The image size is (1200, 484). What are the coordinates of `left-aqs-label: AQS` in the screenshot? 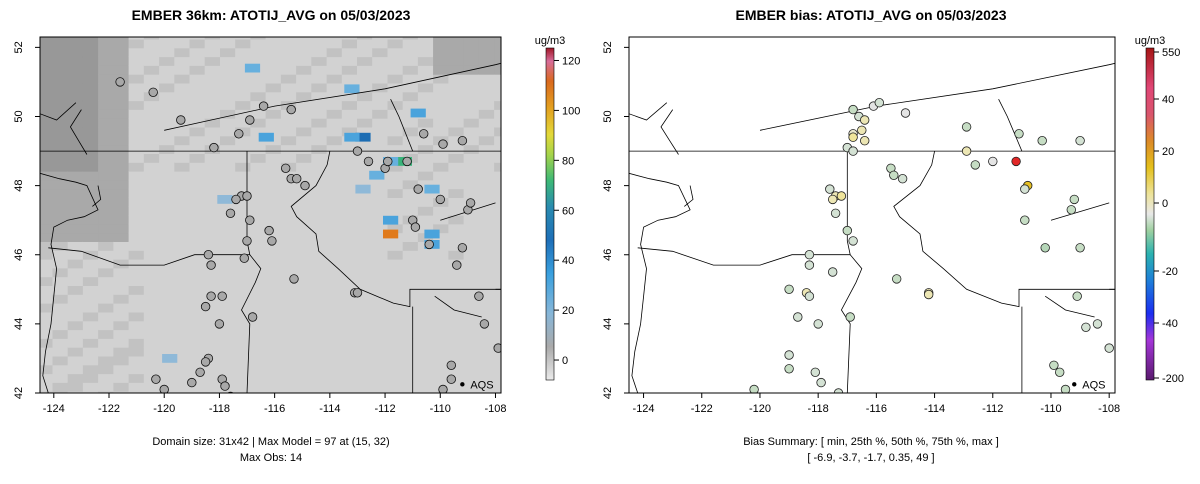 It's located at (481, 385).